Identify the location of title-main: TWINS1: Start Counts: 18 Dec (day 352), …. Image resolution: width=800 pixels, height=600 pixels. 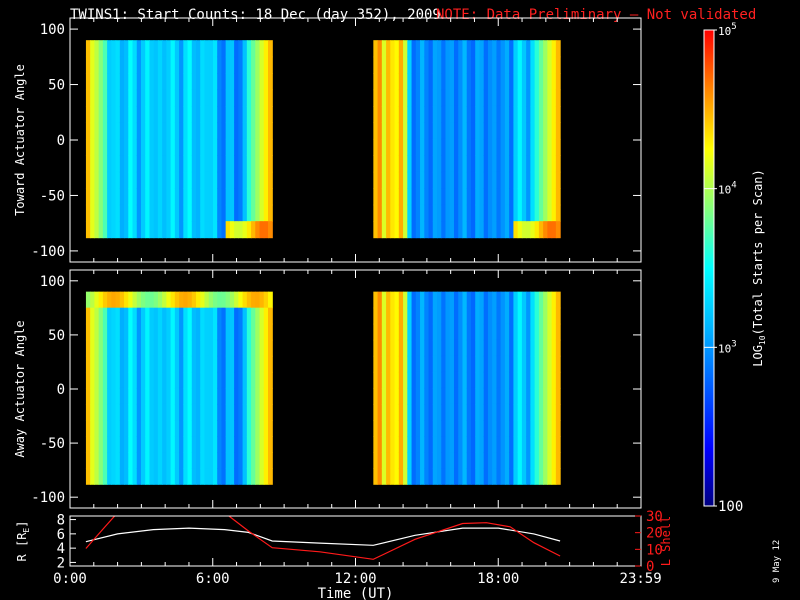
(255, 15).